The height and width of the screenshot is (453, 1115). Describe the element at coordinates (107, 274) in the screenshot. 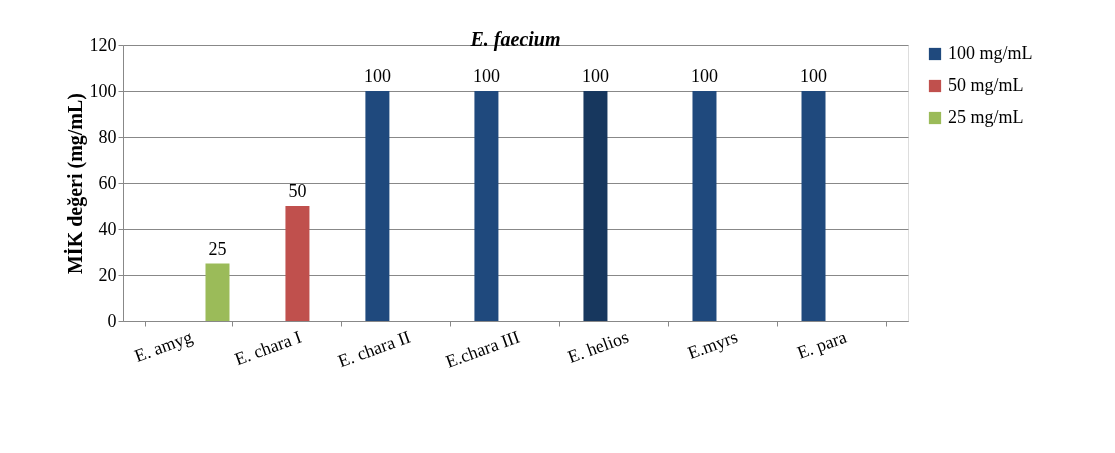

I see `y-tick-label: 20` at that location.